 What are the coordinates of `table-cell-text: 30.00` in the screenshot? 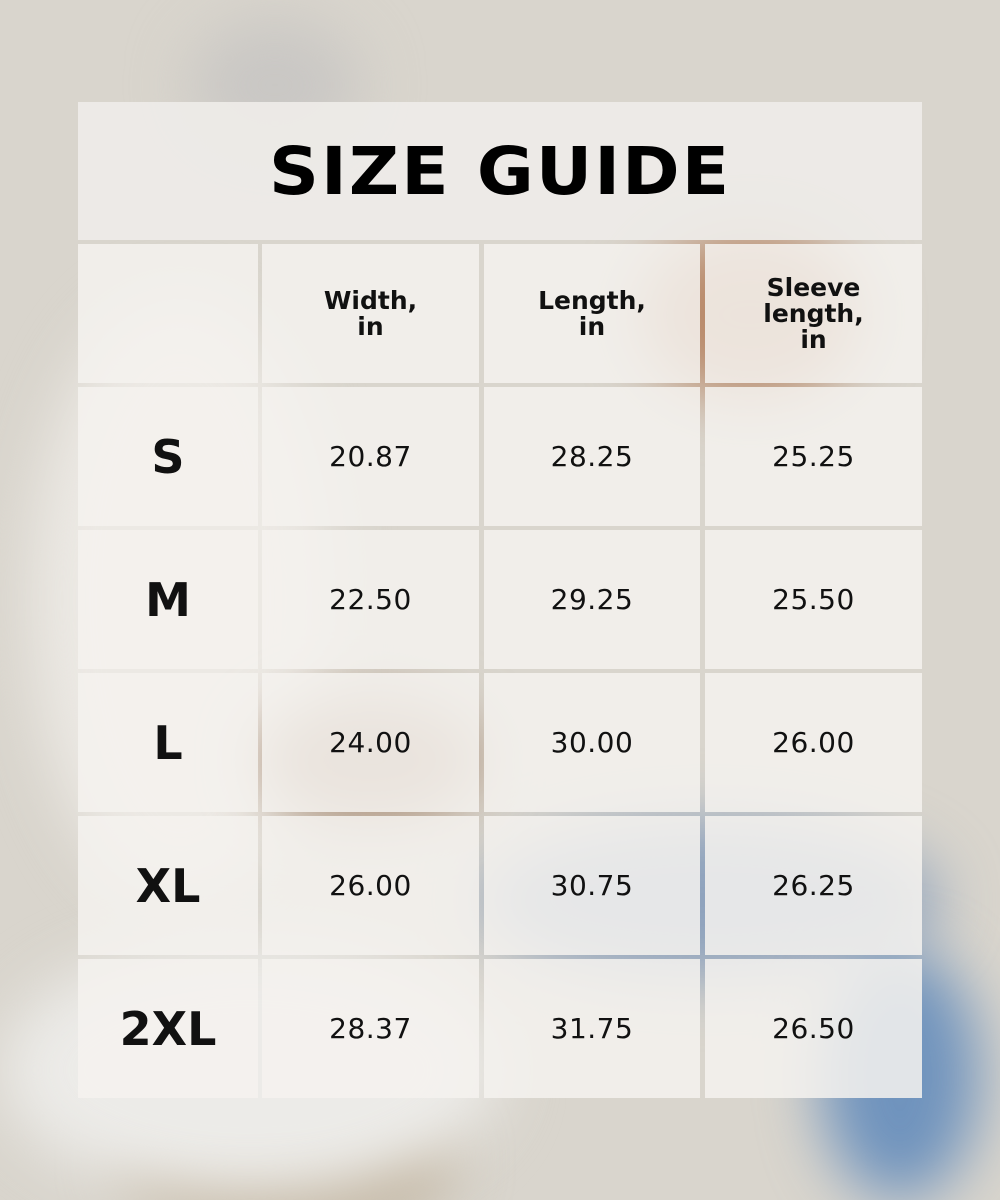 It's located at (592, 742).